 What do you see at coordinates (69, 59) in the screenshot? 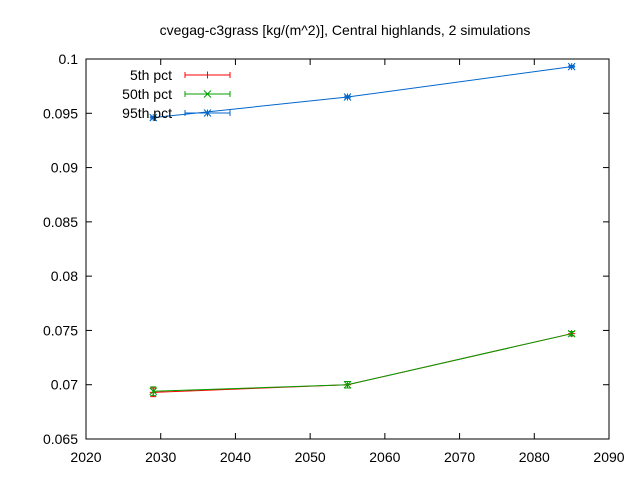
I see `y-tick-label: 0.1` at bounding box center [69, 59].